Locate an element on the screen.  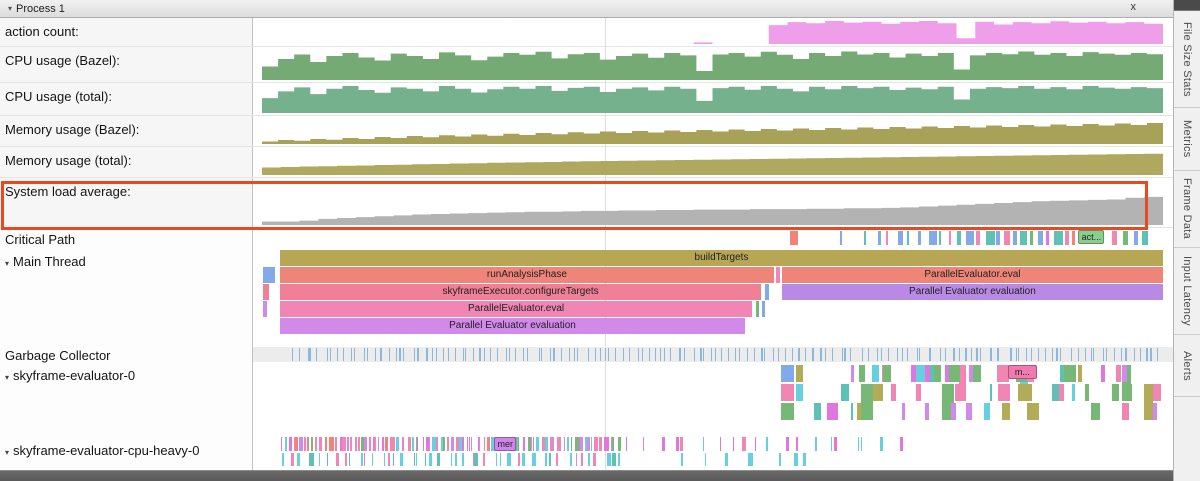
track-label-mem-bazel: Memory usage (Bazel): is located at coordinates (126, 131).